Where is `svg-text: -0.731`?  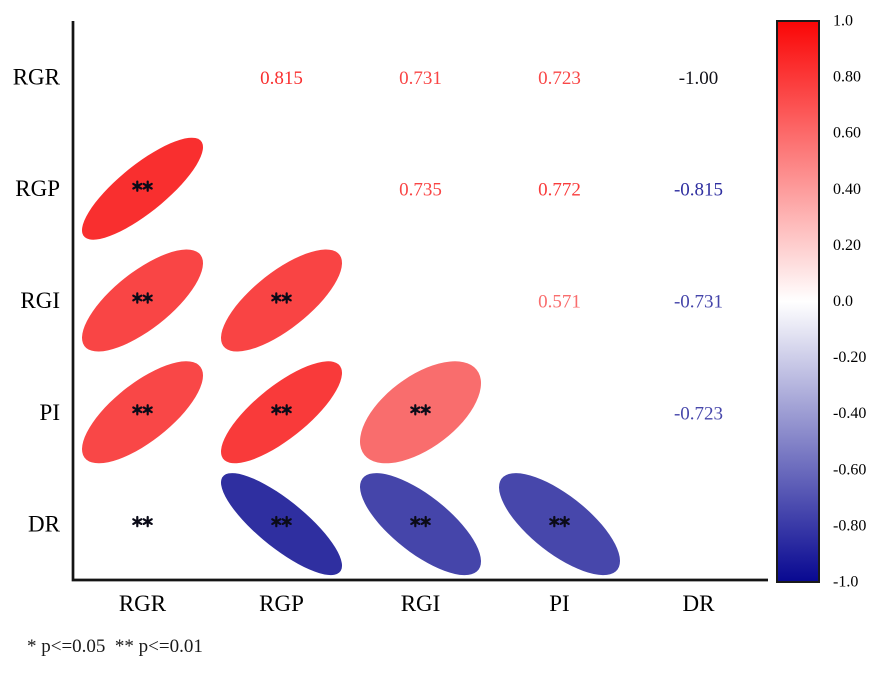 svg-text: -0.731 is located at coordinates (698, 302).